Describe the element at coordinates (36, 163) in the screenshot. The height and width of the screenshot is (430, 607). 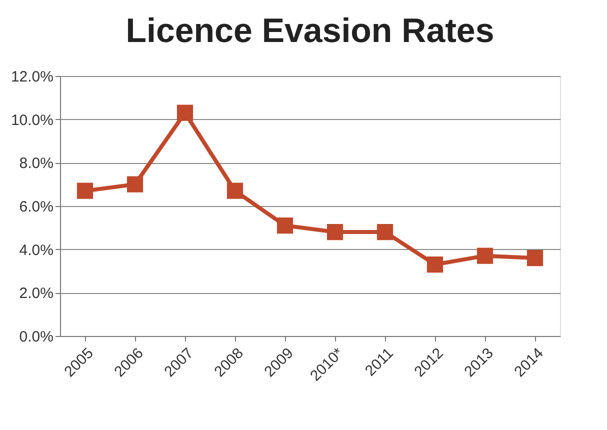
I see `y-tick-label: 8.0%` at that location.